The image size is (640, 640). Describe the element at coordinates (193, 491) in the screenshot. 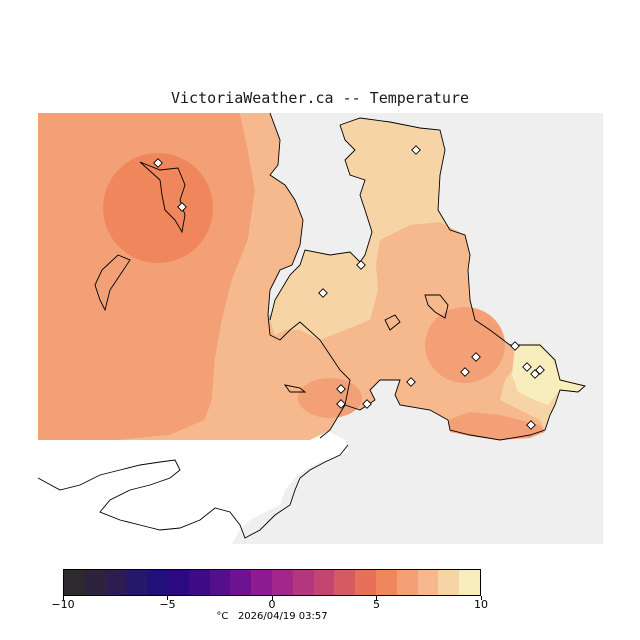

I see `coast-south-land` at that location.